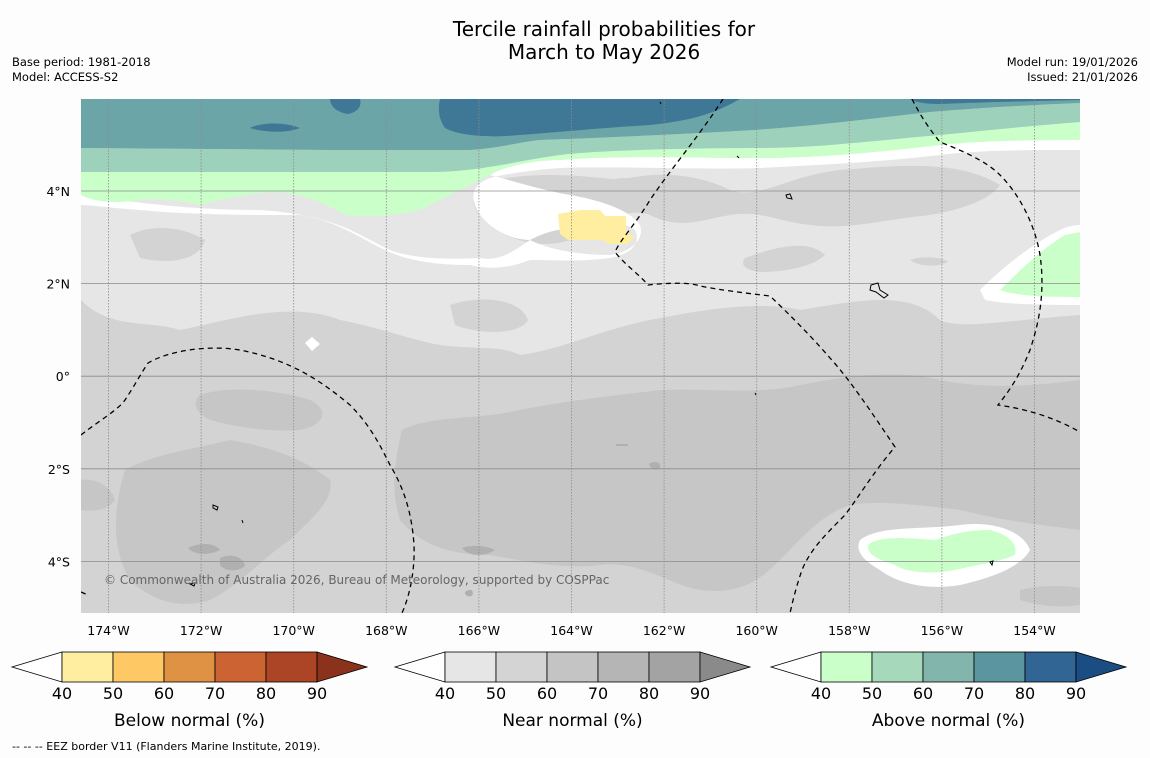  Describe the element at coordinates (189, 691) in the screenshot. I see `colorbar: 40 50 60 70 80 90 Below normal (%)` at that location.